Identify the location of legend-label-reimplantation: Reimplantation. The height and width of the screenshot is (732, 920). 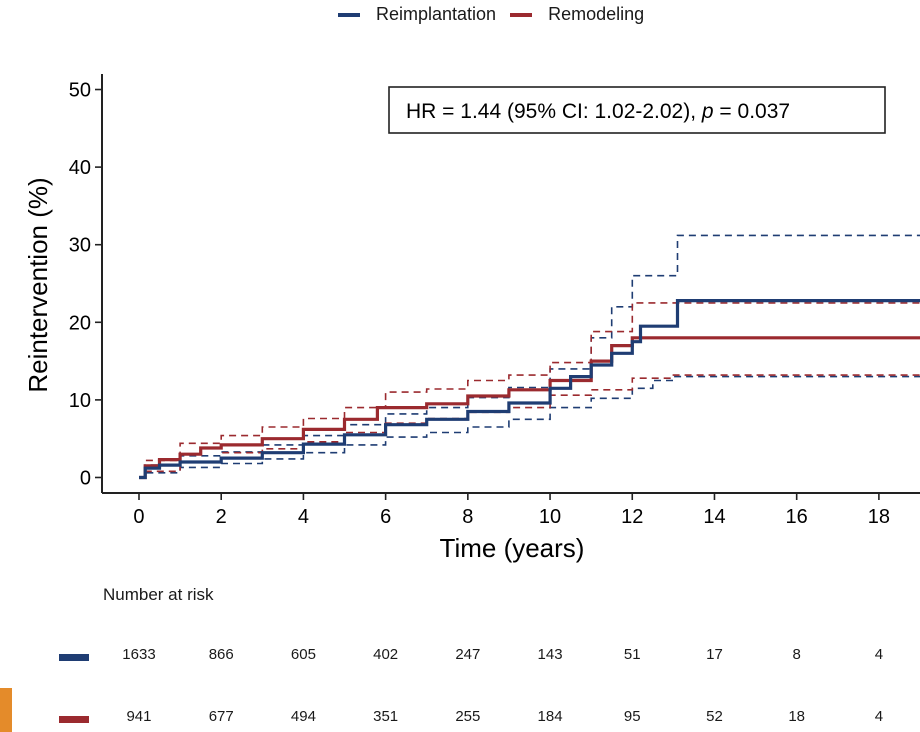
(436, 14).